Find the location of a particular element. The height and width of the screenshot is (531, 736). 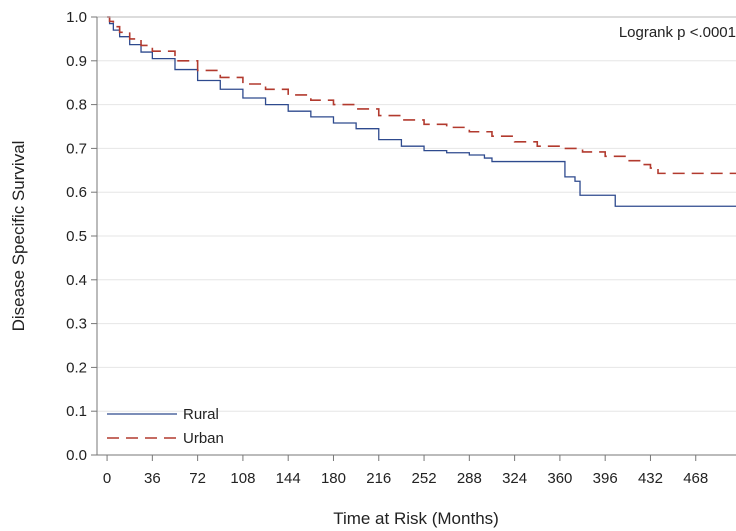

legend-label-rural: Rural is located at coordinates (201, 414).